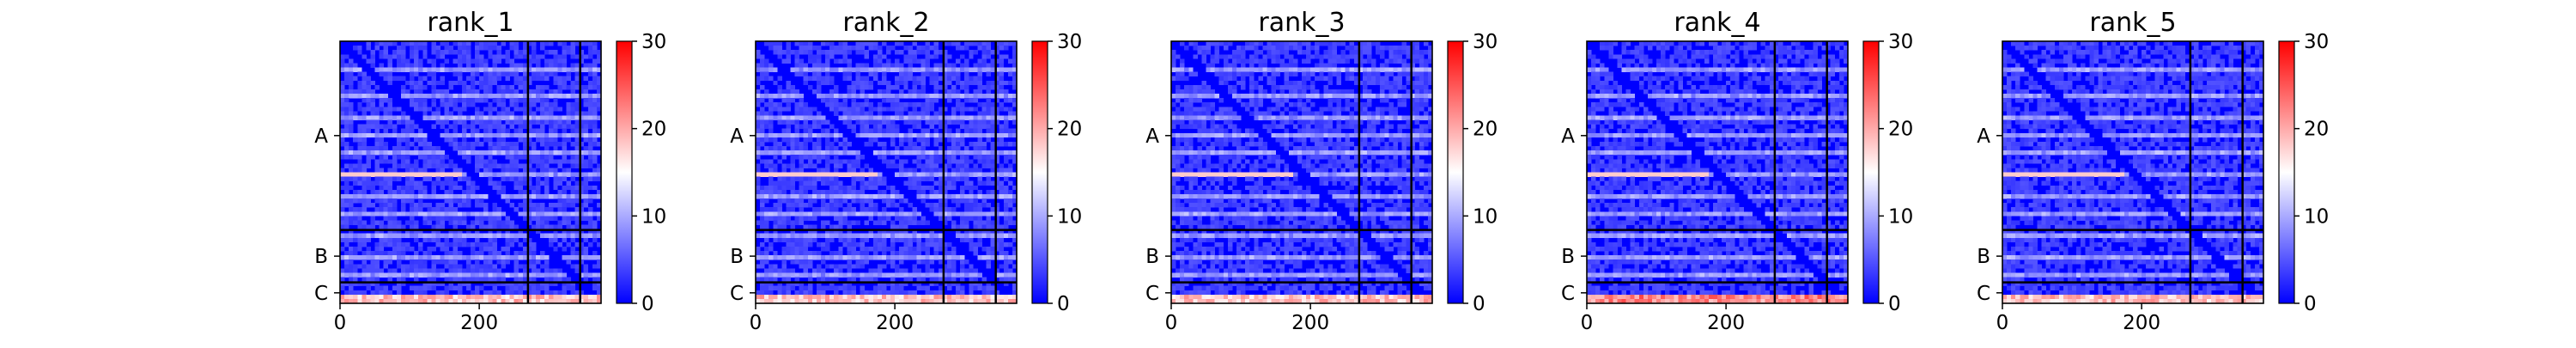 This screenshot has width=2576, height=348. What do you see at coordinates (647, 304) in the screenshot?
I see `colorbar-tick-label: 0` at bounding box center [647, 304].